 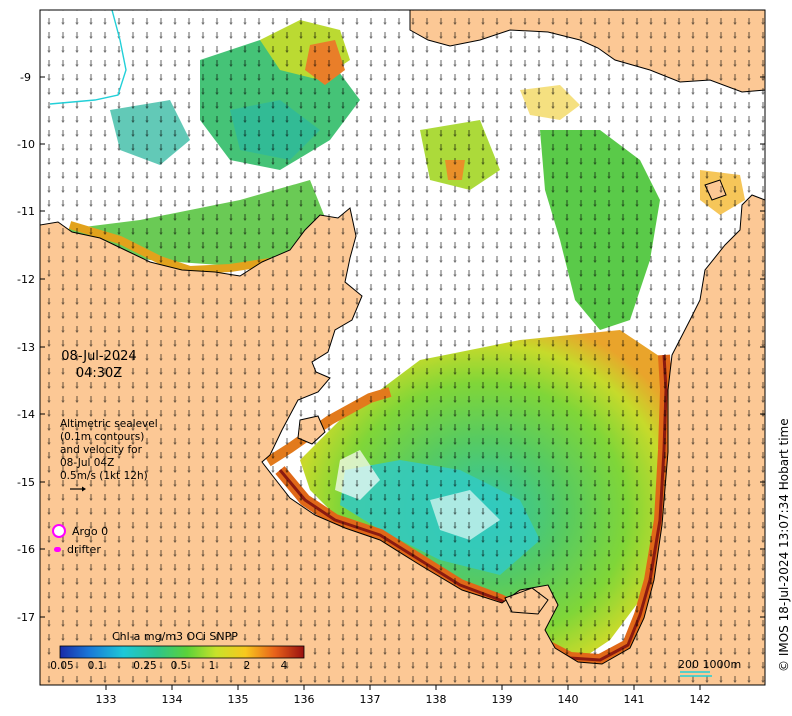 I want to click on drifter-dot-icon, so click(x=57, y=549).